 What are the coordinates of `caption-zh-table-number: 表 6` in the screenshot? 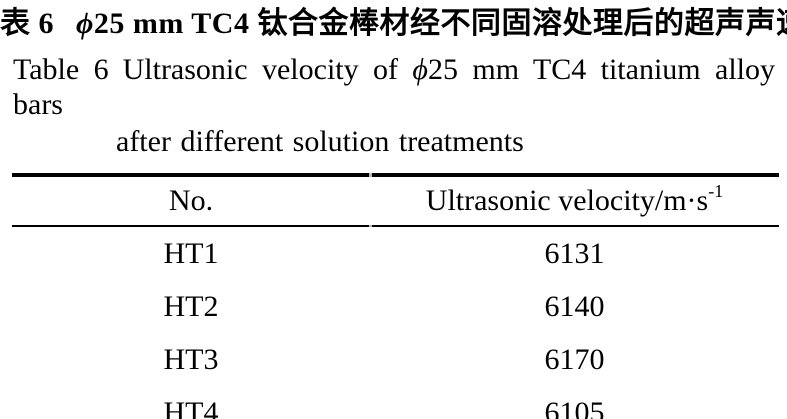 It's located at (27, 23).